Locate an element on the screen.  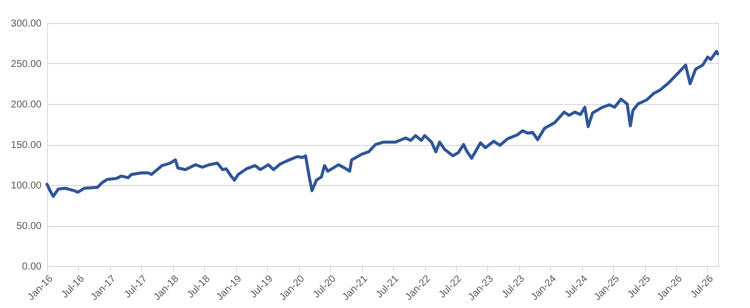
y-tick-label: 150.00 is located at coordinates (26, 145).